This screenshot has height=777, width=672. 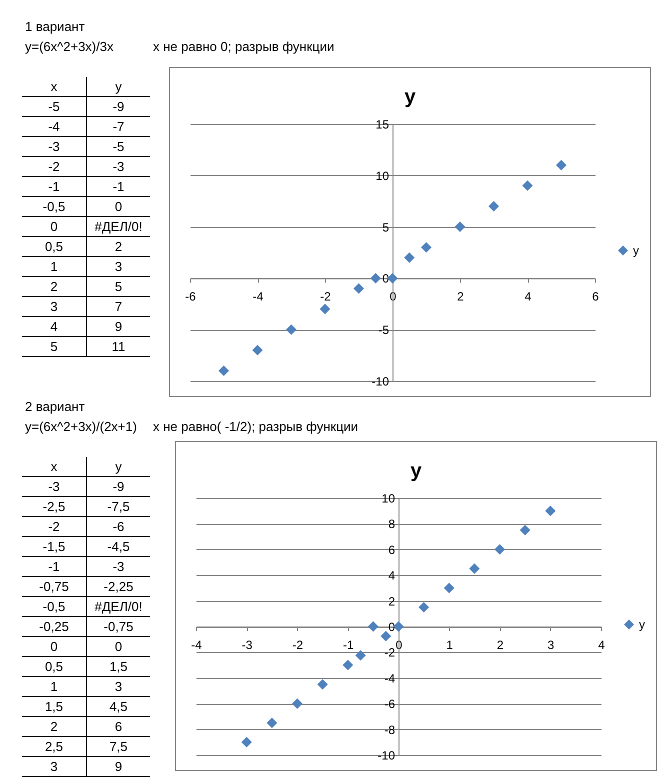 I want to click on x-tick-label: 6, so click(x=596, y=297).